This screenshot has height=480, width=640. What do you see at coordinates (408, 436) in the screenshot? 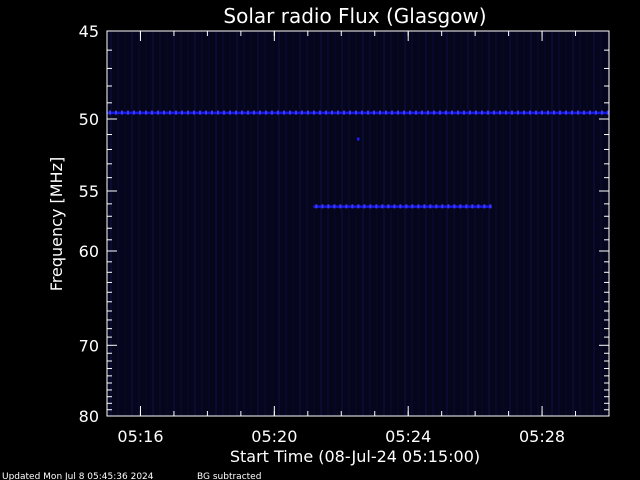
I see `x-tick-label: 05:24` at bounding box center [408, 436].